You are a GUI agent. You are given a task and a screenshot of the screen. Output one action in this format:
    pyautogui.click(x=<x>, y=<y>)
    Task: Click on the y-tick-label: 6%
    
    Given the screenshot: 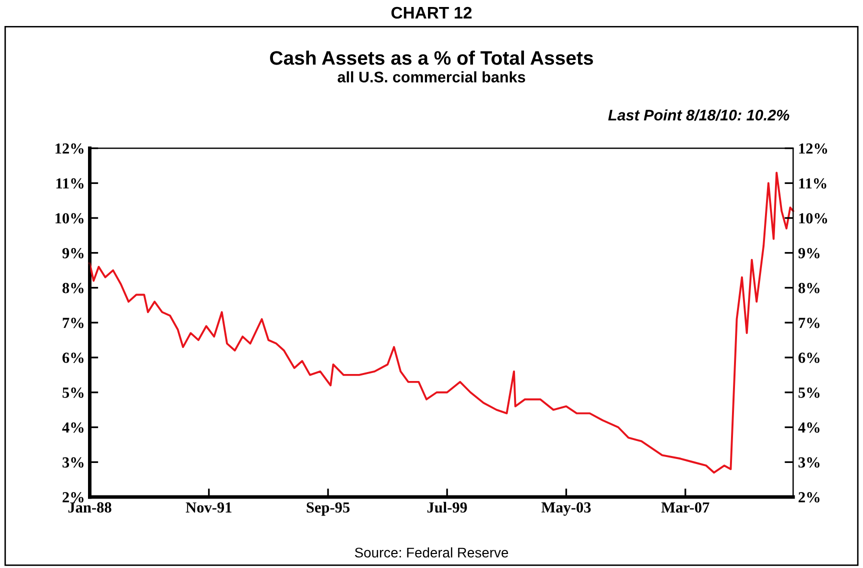 What is the action you would take?
    pyautogui.click(x=73, y=357)
    